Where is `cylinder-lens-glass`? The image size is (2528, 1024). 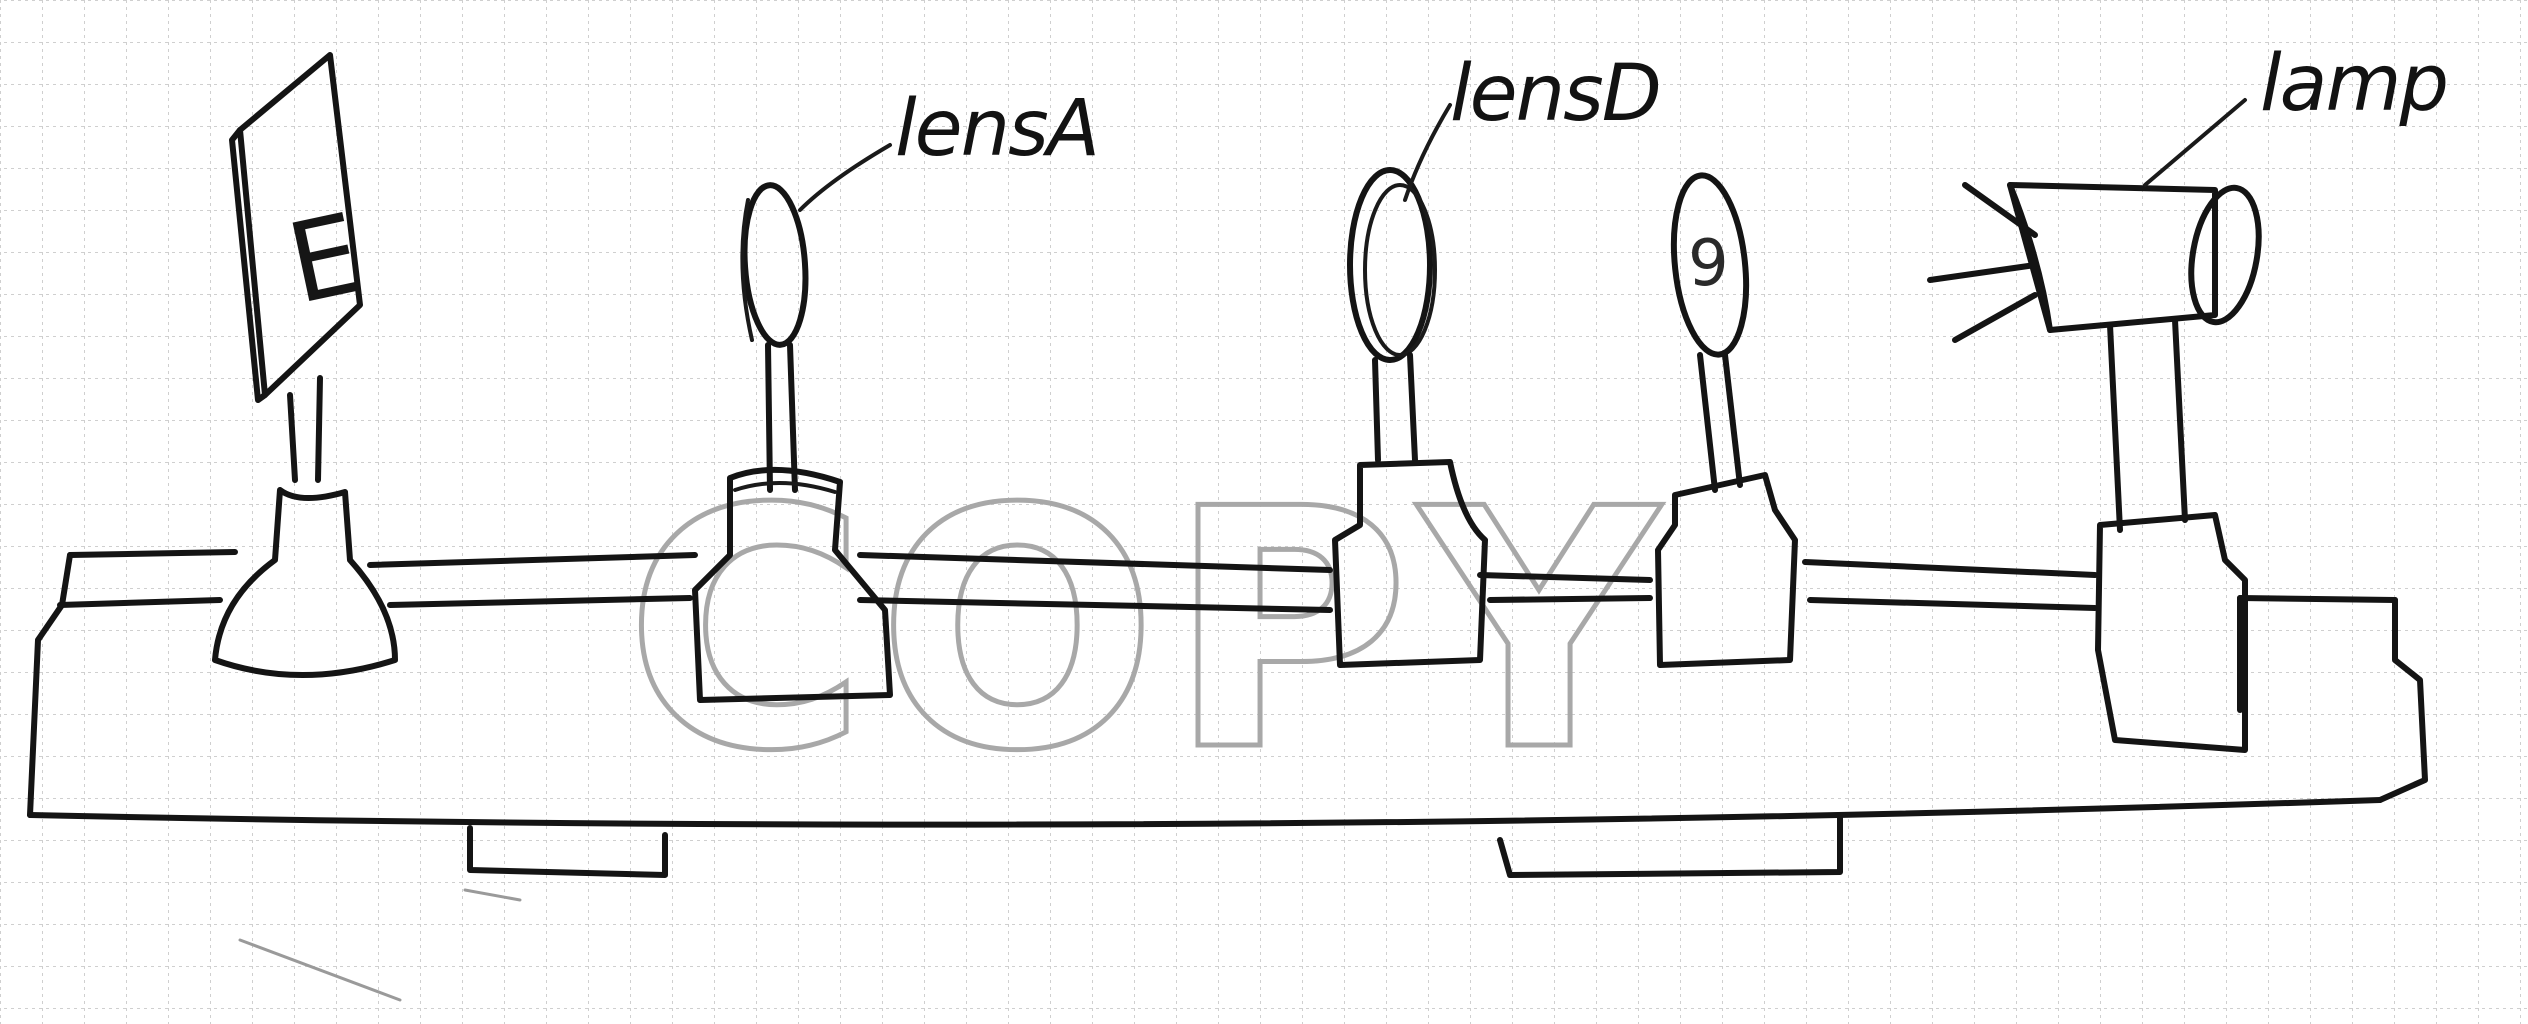 cylinder-lens-glass is located at coordinates (1710, 265).